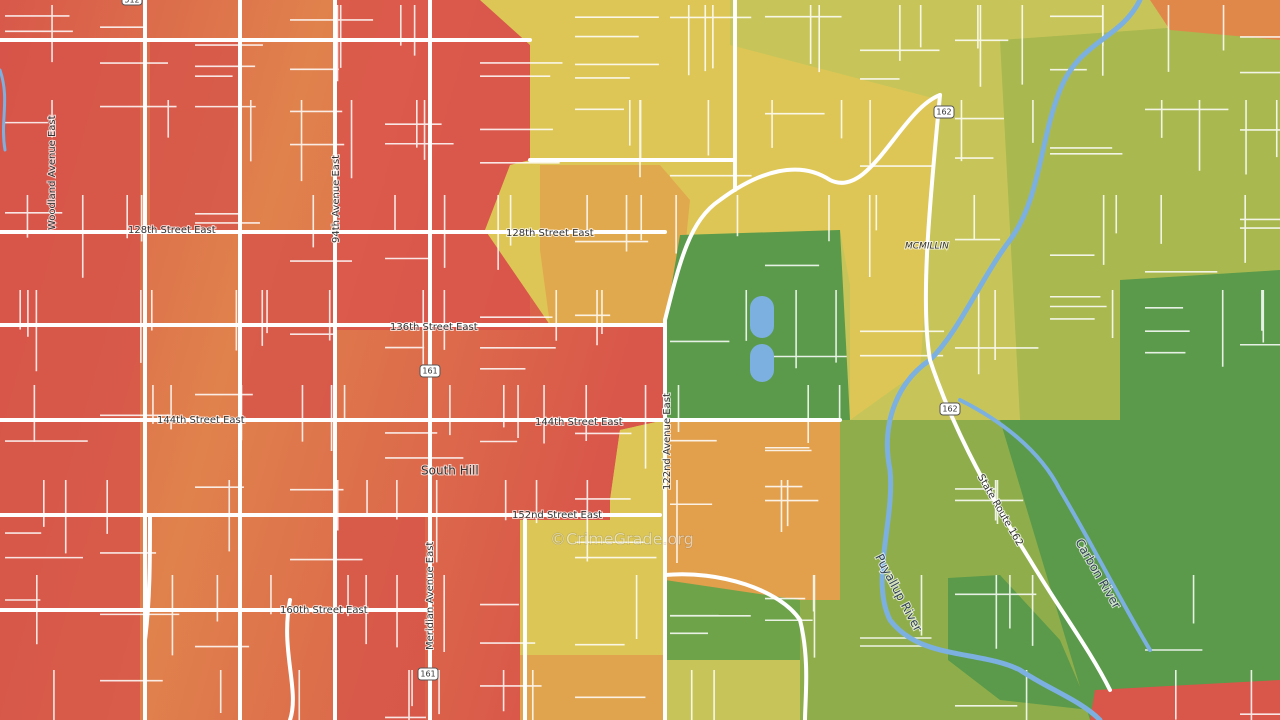 The image size is (1280, 720). What do you see at coordinates (324, 610) in the screenshot?
I see `street-label: 160th Street East` at bounding box center [324, 610].